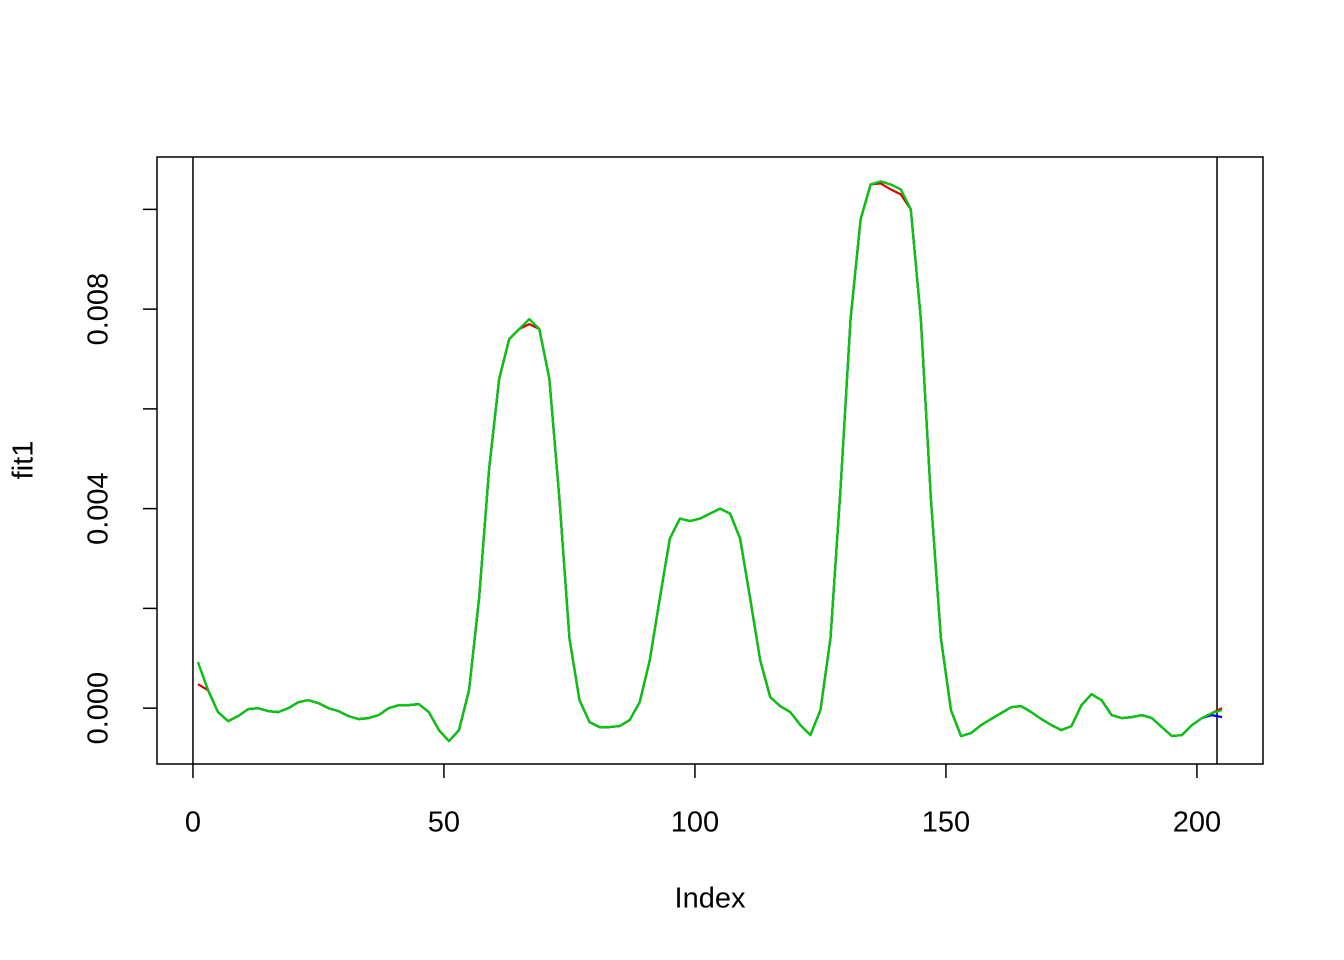  Describe the element at coordinates (710, 899) in the screenshot. I see `x-axis-label: Index` at that location.